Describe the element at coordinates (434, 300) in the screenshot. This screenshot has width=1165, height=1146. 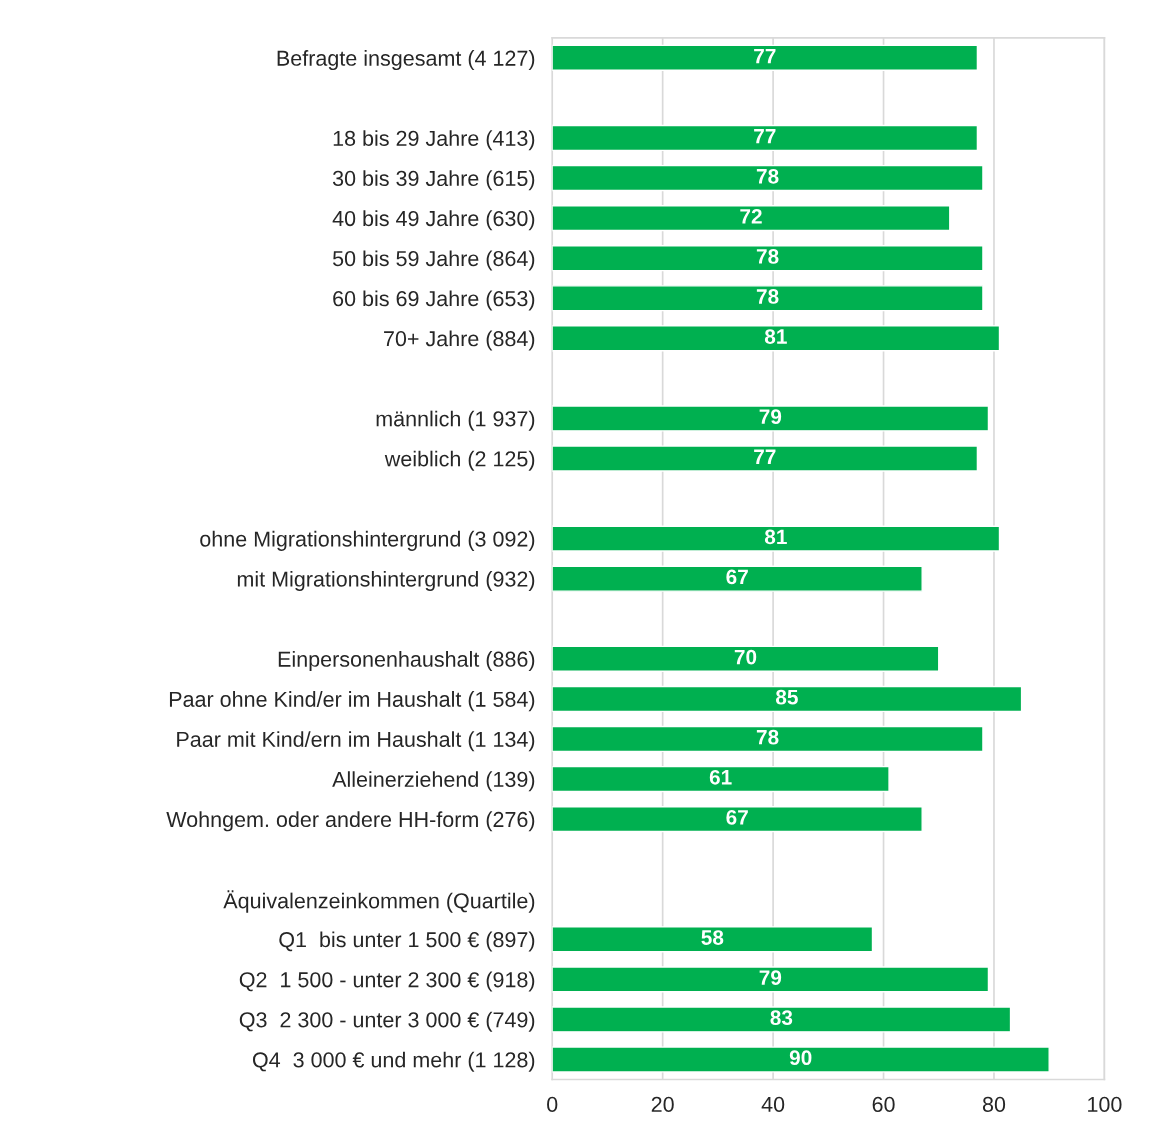
I see `y-tick-label: 60 bis 69 Jahre (653)` at that location.